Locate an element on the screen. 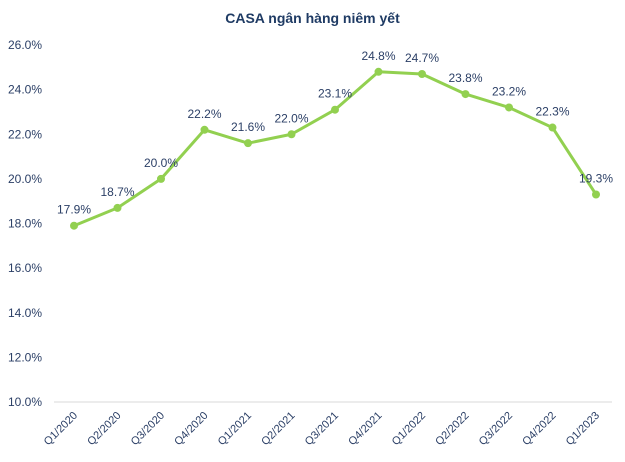 The width and height of the screenshot is (625, 462). data-label: 19.3% is located at coordinates (596, 178).